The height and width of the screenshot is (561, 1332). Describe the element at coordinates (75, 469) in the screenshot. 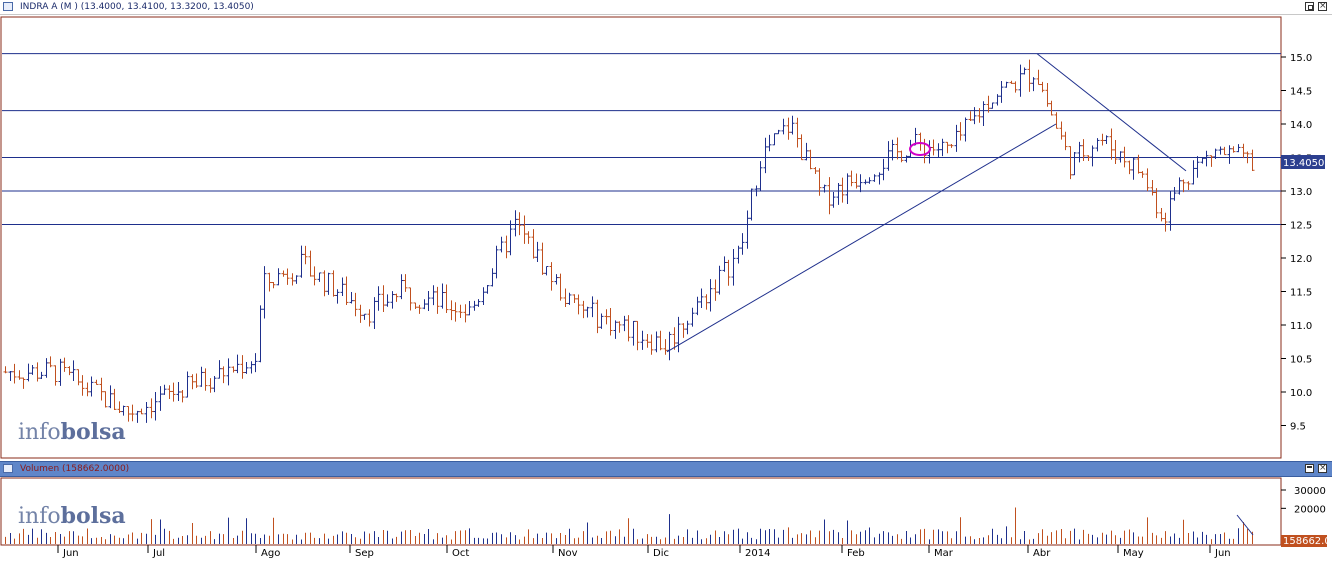

I see `volume-panel-title: Volumen (158662.0000)` at that location.